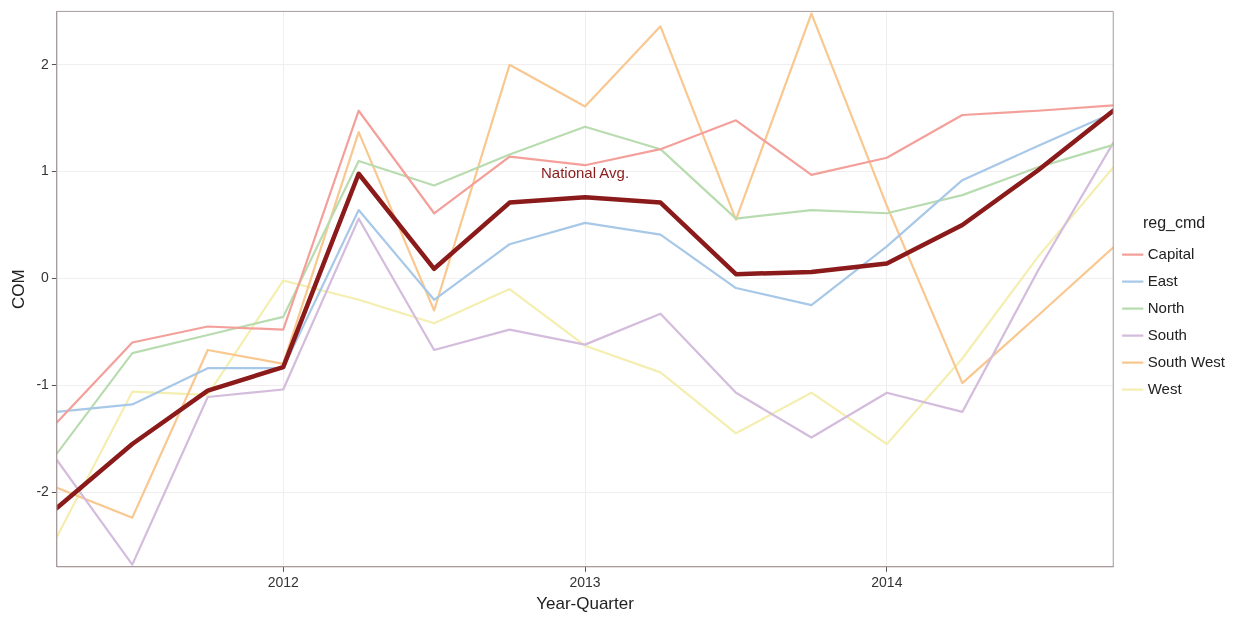 This screenshot has height=620, width=1245. What do you see at coordinates (1166, 307) in the screenshot?
I see `legend-label: North` at bounding box center [1166, 307].